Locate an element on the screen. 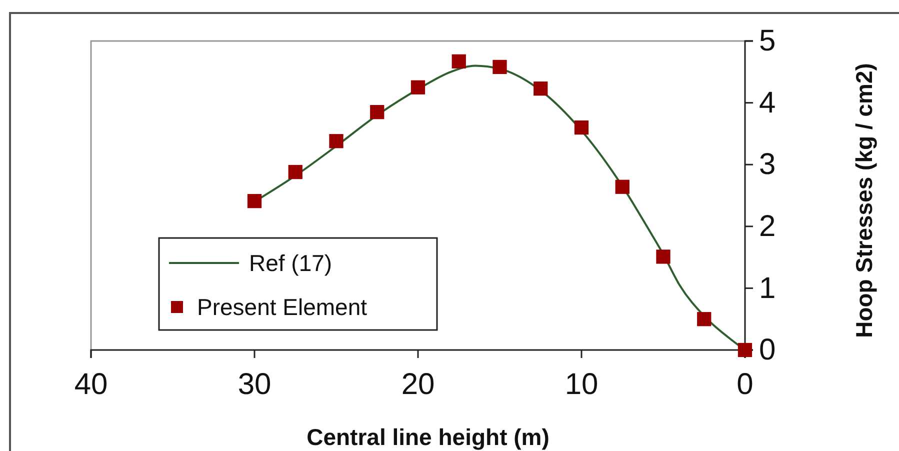 This screenshot has height=451, width=899. x-tick-label: 30 is located at coordinates (255, 384).